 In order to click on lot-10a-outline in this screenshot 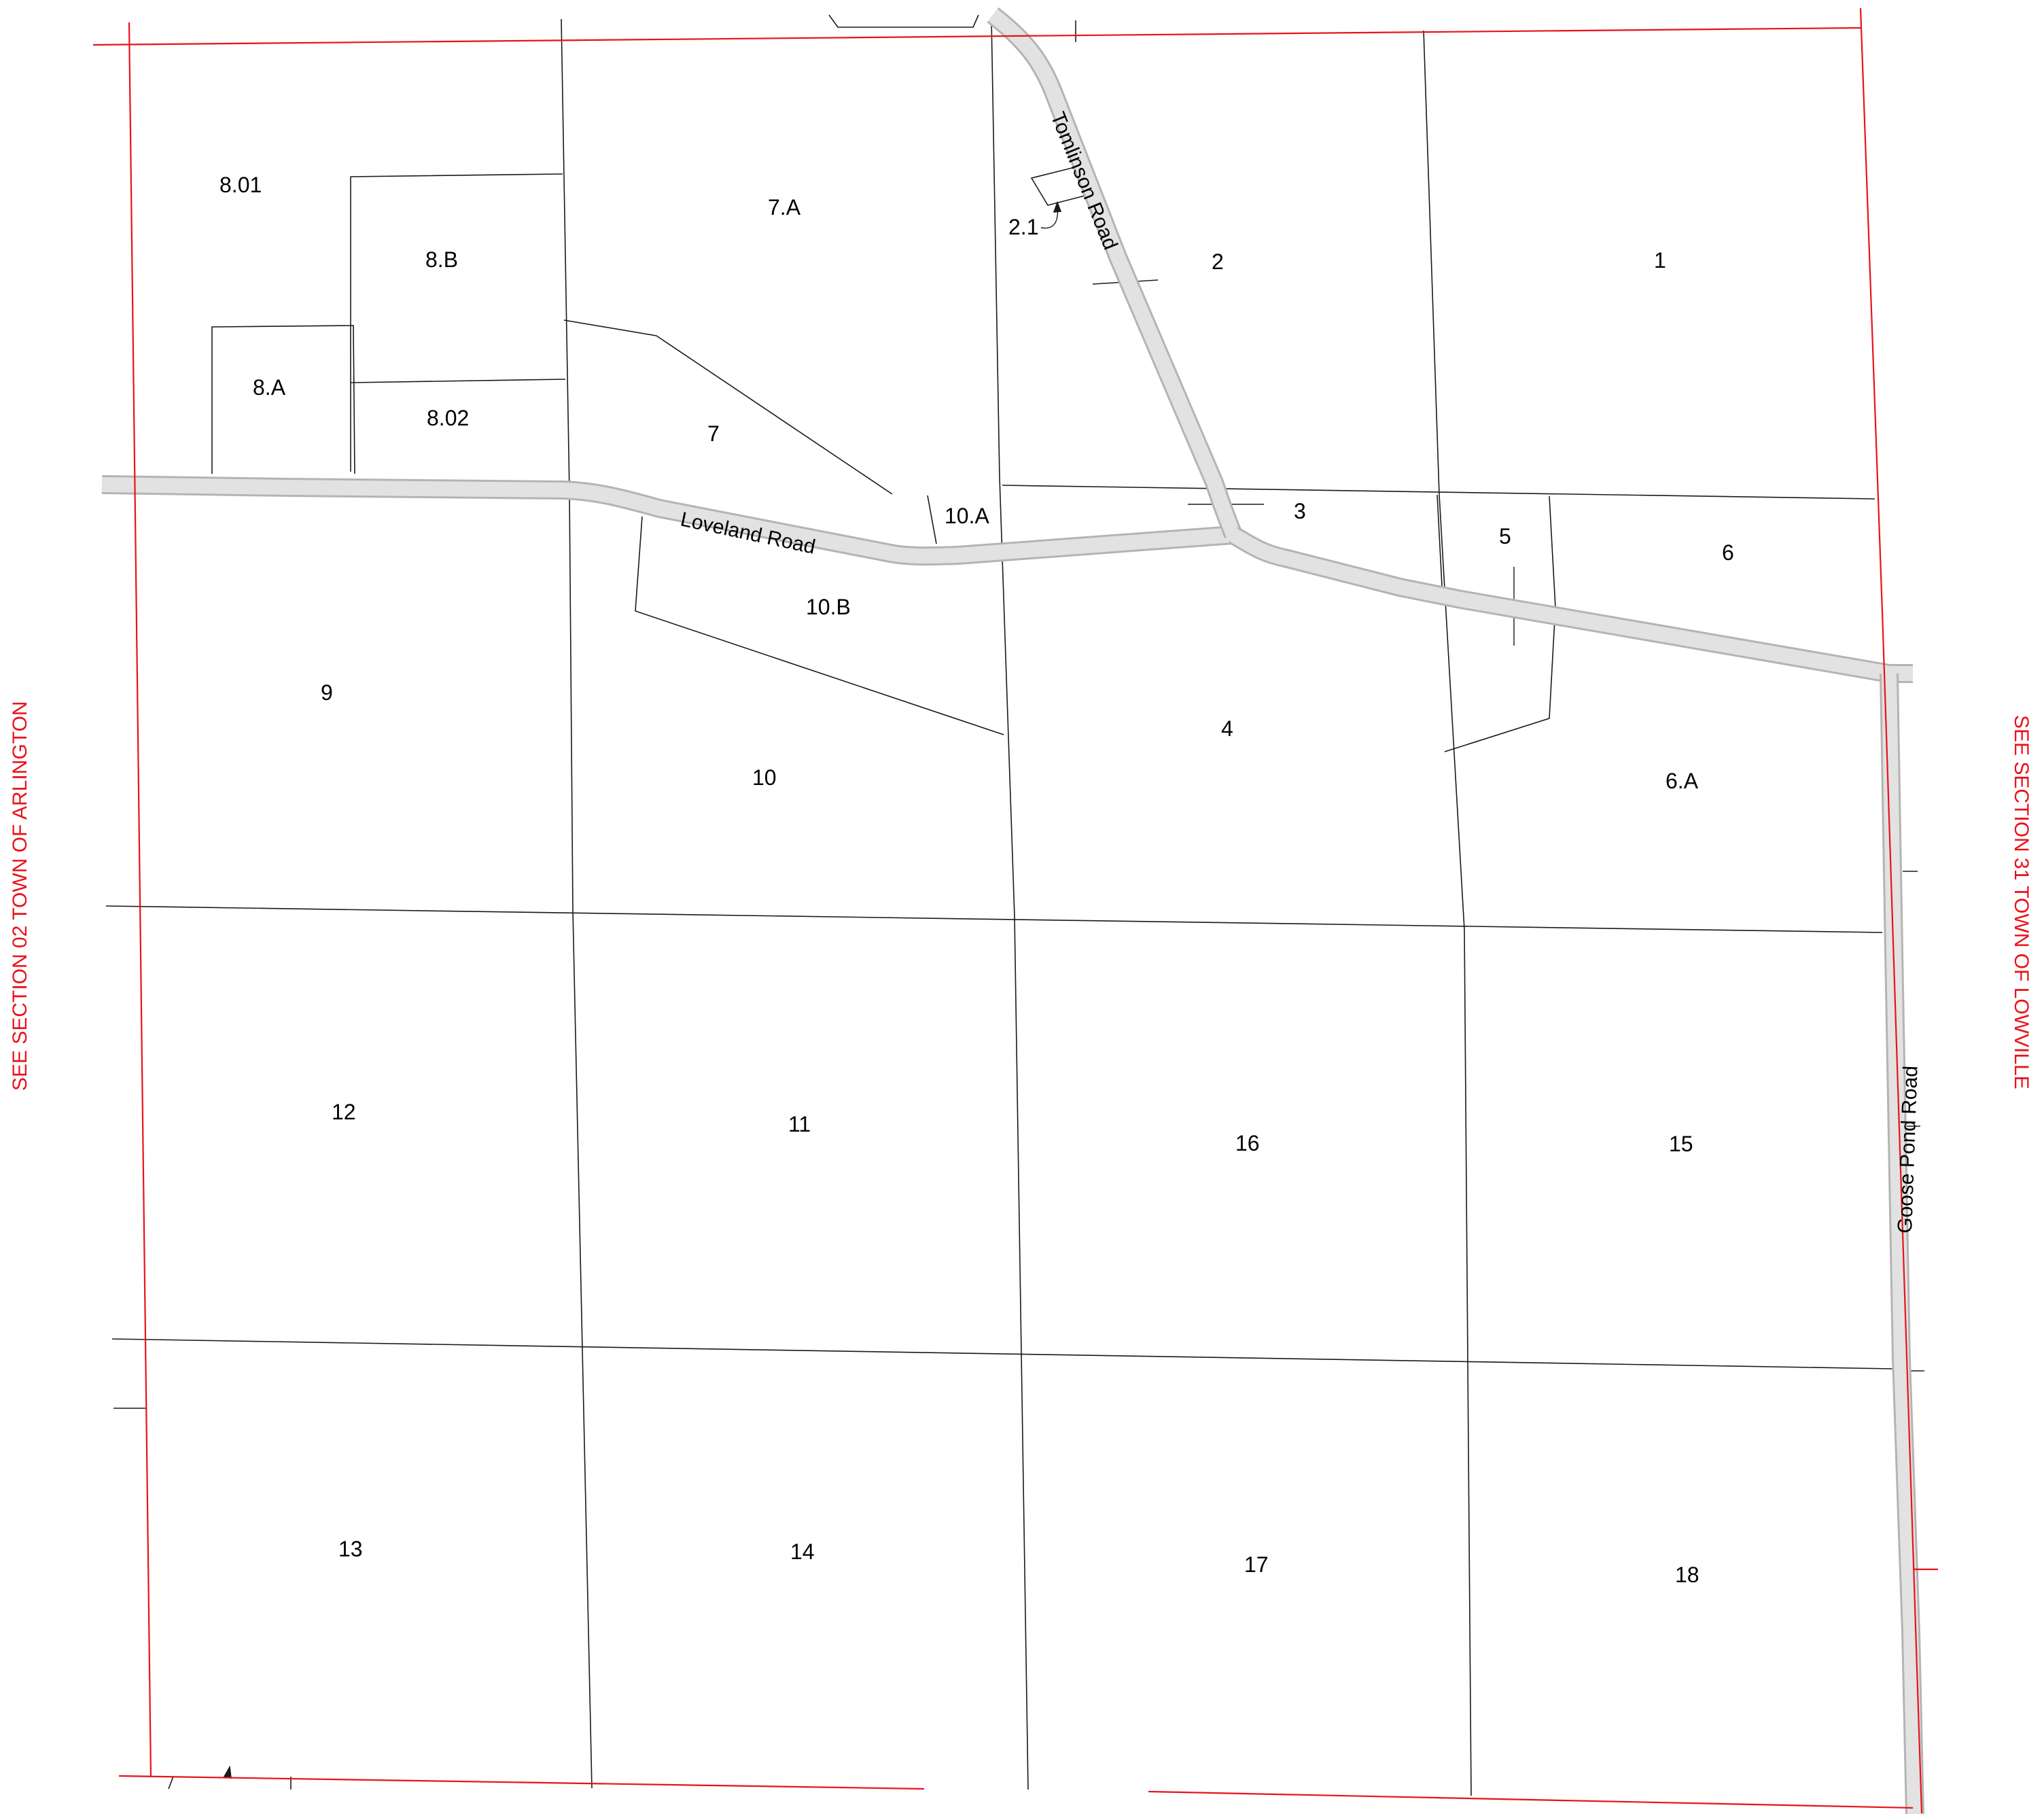, I will do `click(932, 519)`.